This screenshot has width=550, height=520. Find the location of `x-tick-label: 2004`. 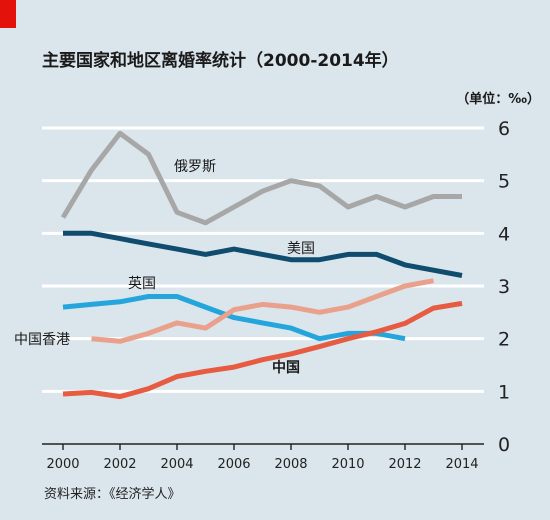

x-tick-label: 2004 is located at coordinates (176, 464).